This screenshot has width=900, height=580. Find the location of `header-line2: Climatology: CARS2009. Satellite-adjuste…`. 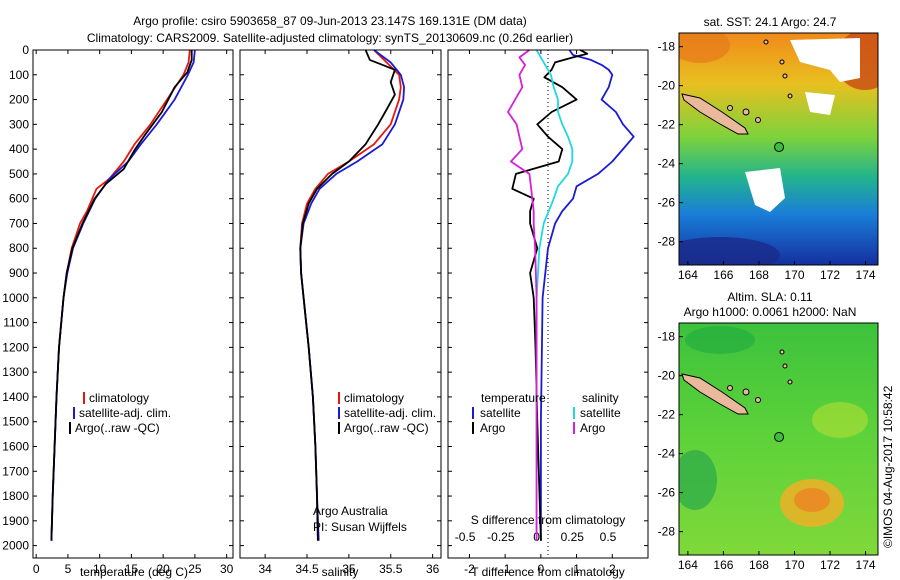

header-line2: Climatology: CARS2009. Satellite-adjuste… is located at coordinates (330, 38).